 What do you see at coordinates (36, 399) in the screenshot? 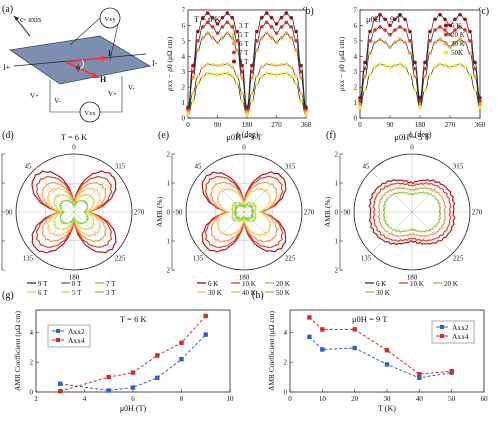
I see `x-tick-label: 2` at bounding box center [36, 399].